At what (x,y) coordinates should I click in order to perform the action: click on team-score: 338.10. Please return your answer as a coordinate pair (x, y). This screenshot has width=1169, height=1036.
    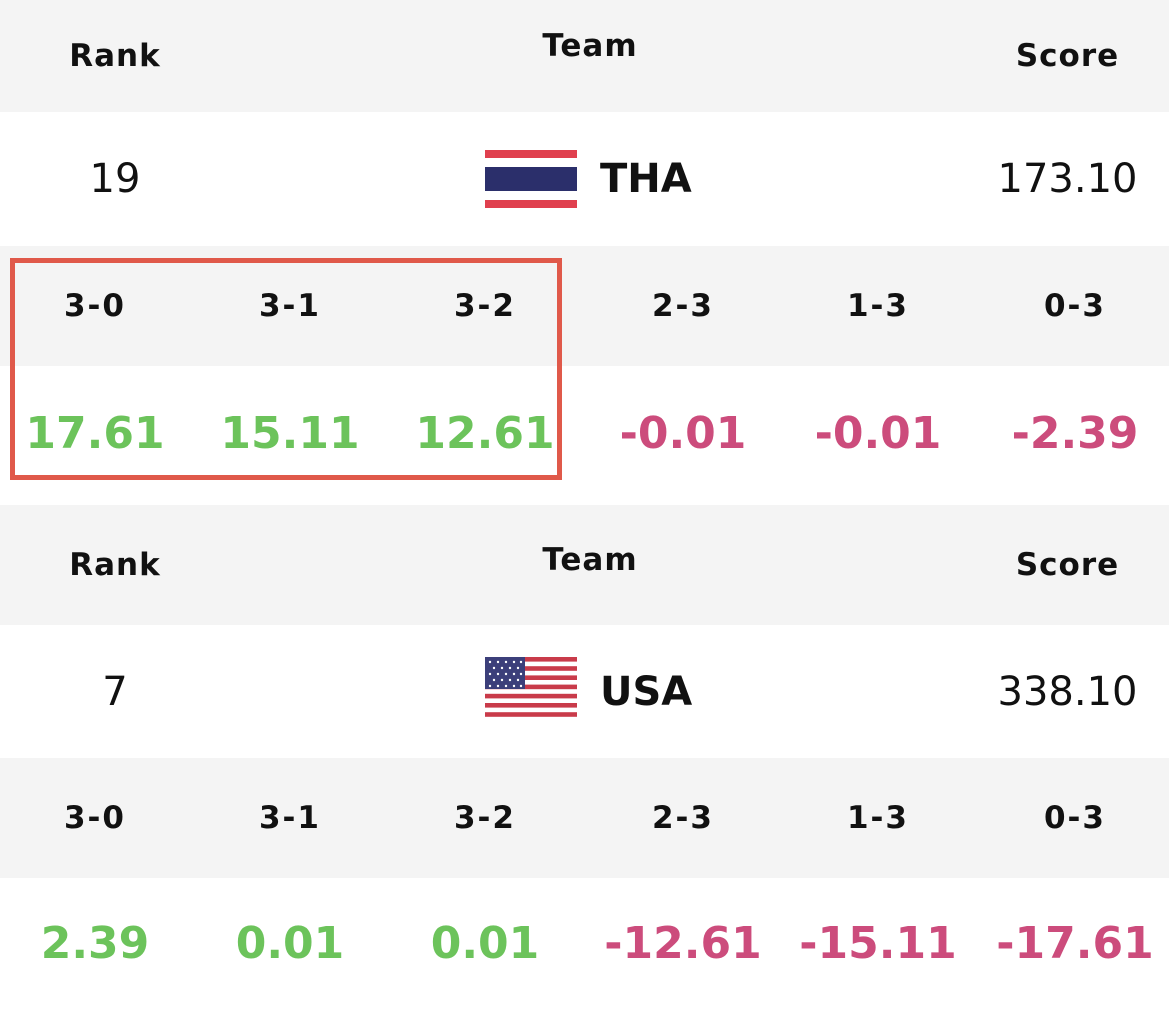
    Looking at the image, I should click on (1067, 691).